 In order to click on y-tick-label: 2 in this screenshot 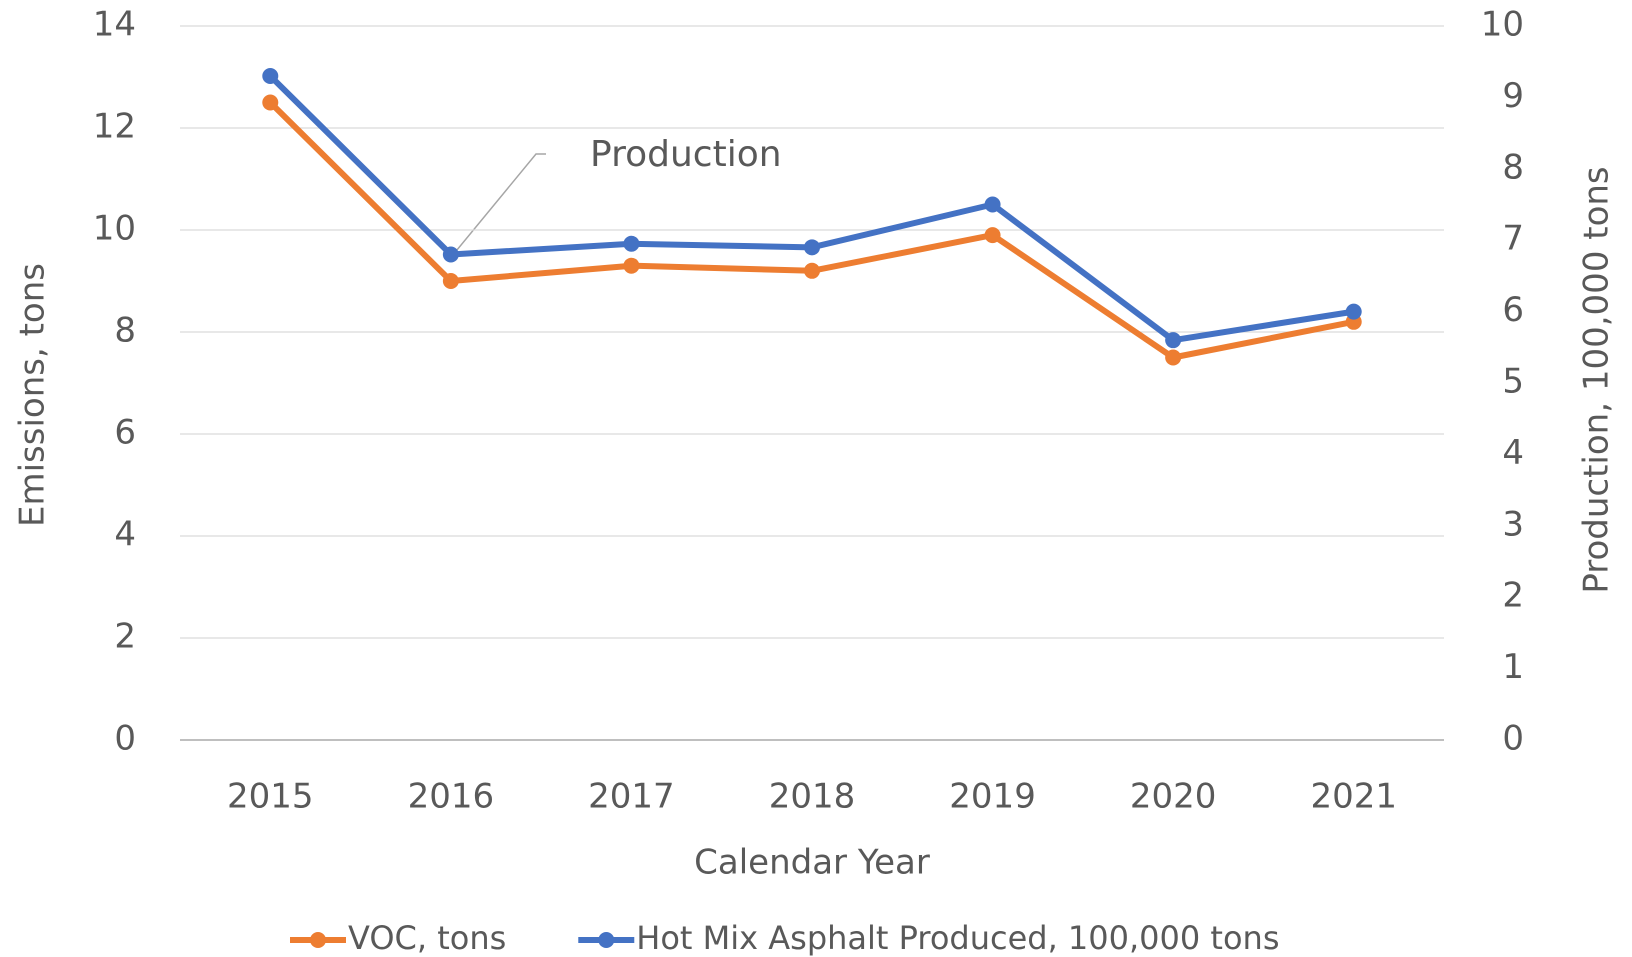, I will do `click(125, 637)`.